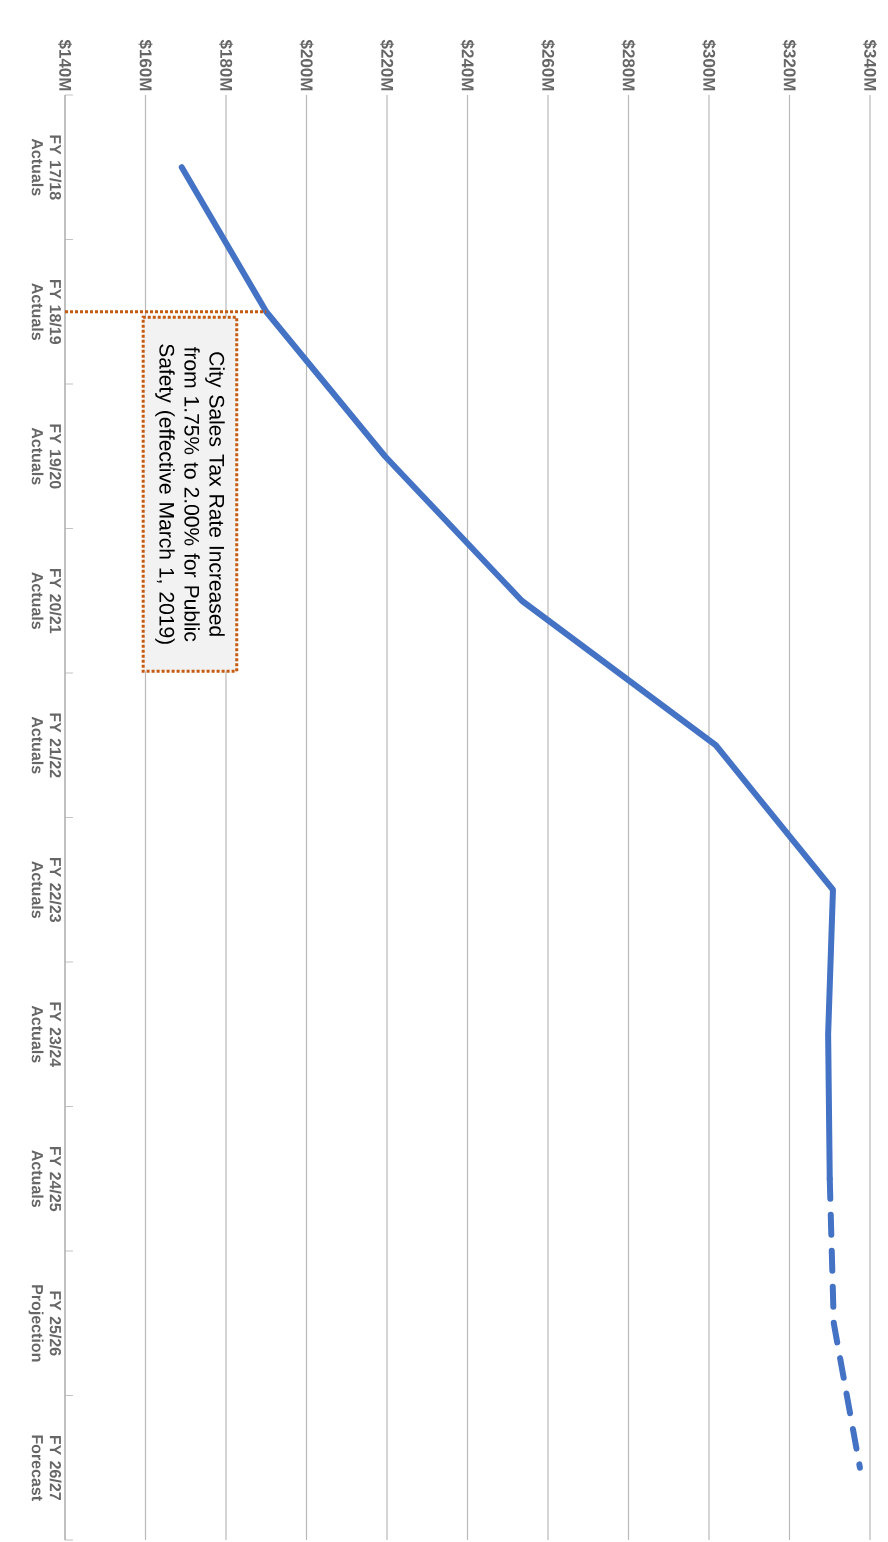 This screenshot has height=1542, width=888. What do you see at coordinates (46, 1179) in the screenshot?
I see `y-tick-label: FY 24/25 Actuals` at bounding box center [46, 1179].